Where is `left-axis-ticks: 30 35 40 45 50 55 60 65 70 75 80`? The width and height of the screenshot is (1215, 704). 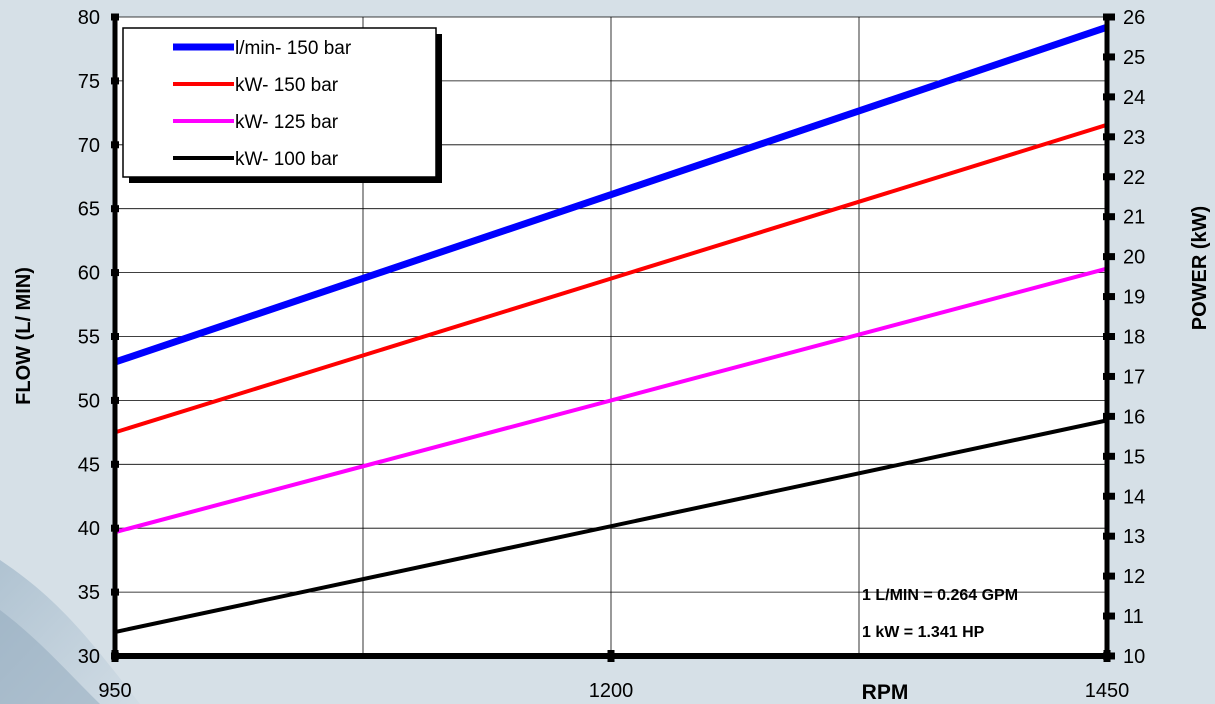
left-axis-ticks: 30 35 40 45 50 55 60 65 70 75 80 is located at coordinates (98, 337).